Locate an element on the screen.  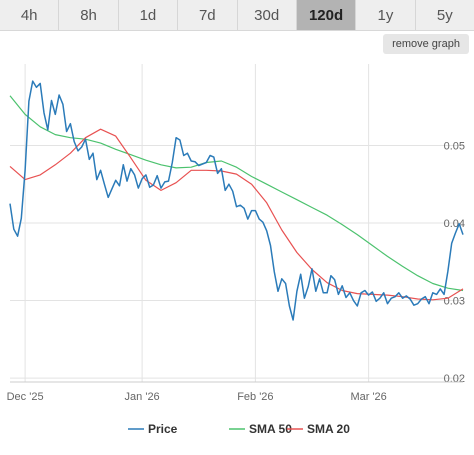
y-tick-label: 0.03 is located at coordinates (454, 302).